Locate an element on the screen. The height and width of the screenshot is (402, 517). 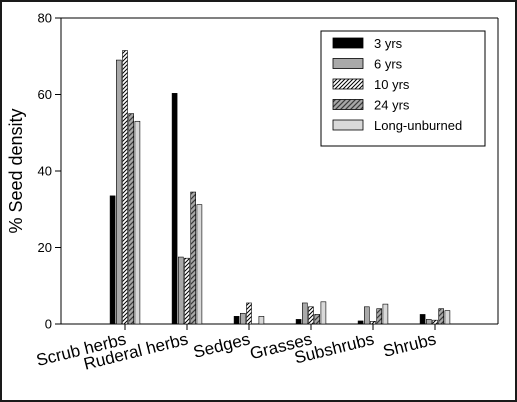
y-tick-label: 60 is located at coordinates (45, 94).